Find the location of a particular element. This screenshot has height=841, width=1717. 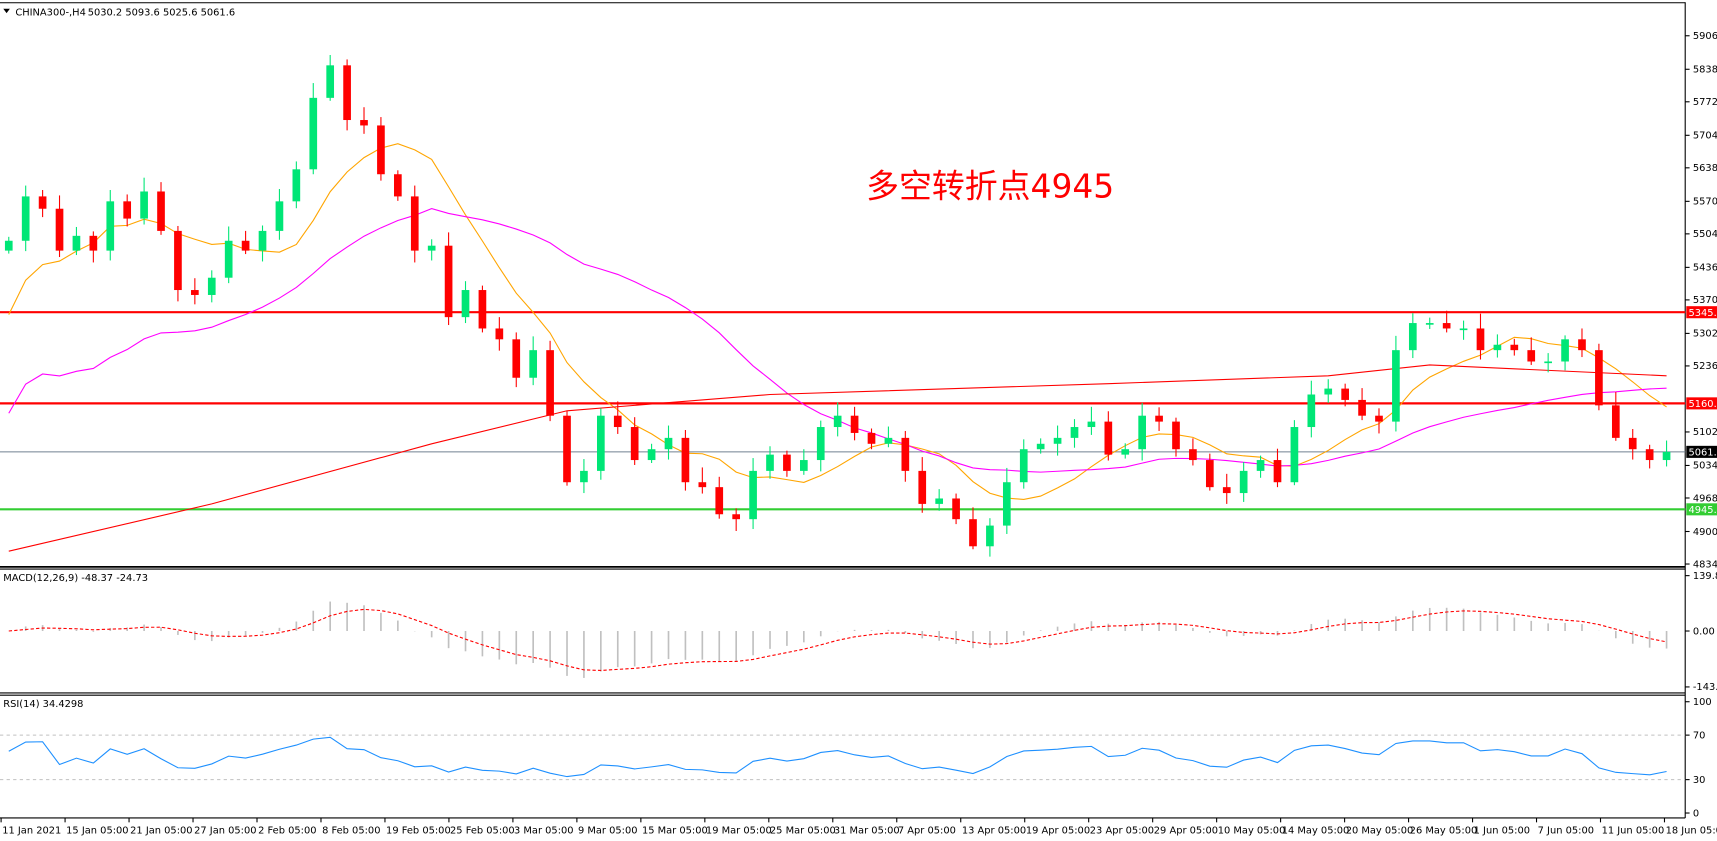

time-tick-label: 29 Apr 05:00 is located at coordinates (1186, 830).